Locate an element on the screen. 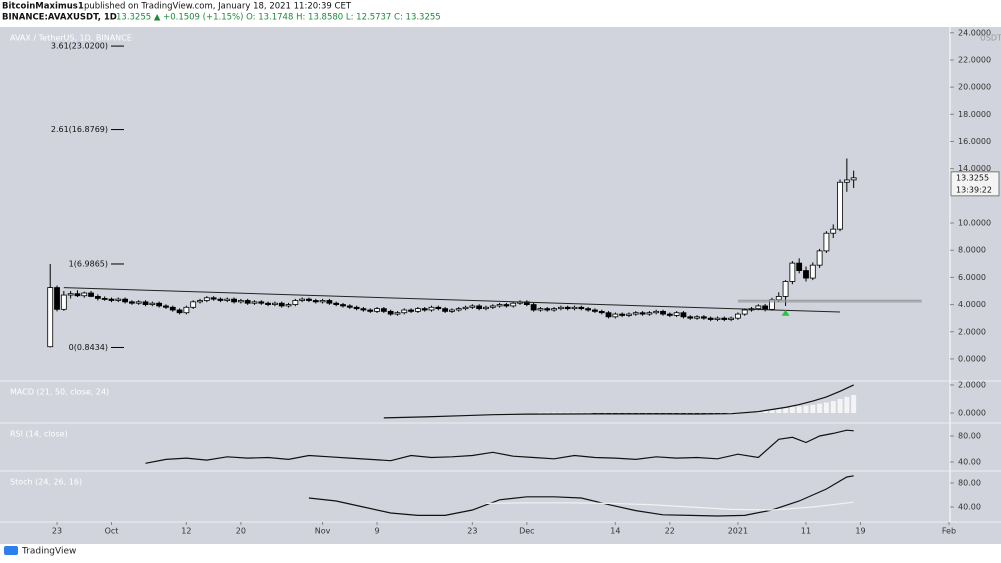 The width and height of the screenshot is (1001, 563). fib-label: 1(6.9865) is located at coordinates (88, 263).